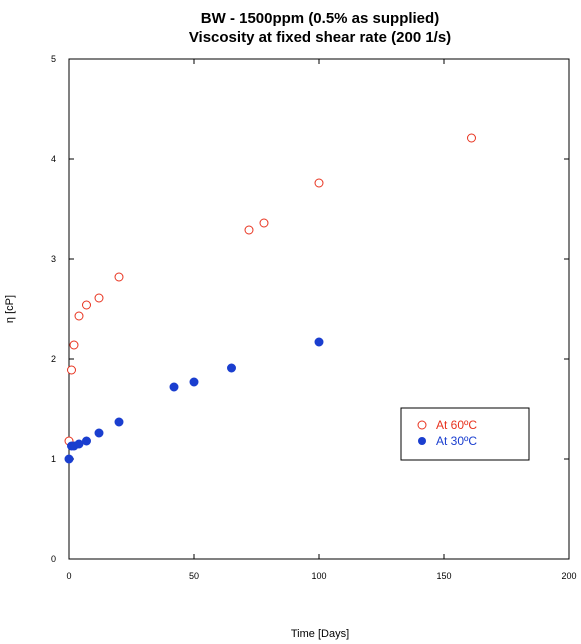 Image resolution: width=581 pixels, height=644 pixels. What do you see at coordinates (320, 37) in the screenshot?
I see `chart-subtitle: Viscosity at fixed shear rate (200 1/s)` at bounding box center [320, 37].